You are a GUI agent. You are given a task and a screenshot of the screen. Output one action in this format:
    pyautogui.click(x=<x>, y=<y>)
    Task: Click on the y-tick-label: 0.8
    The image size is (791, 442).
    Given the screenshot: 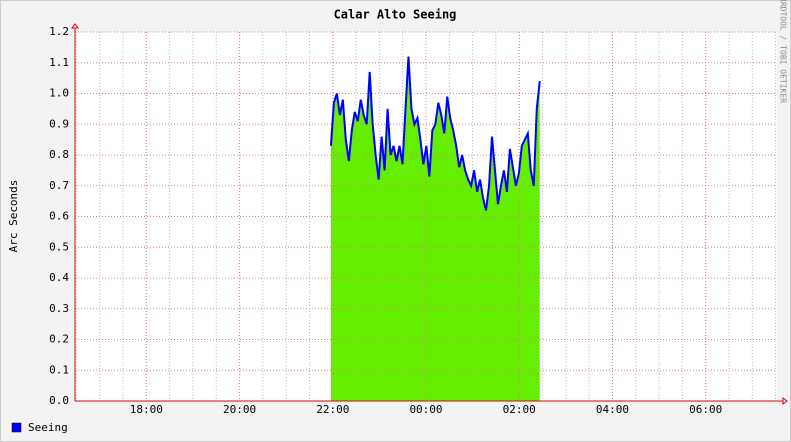 What is the action you would take?
    pyautogui.click(x=59, y=154)
    